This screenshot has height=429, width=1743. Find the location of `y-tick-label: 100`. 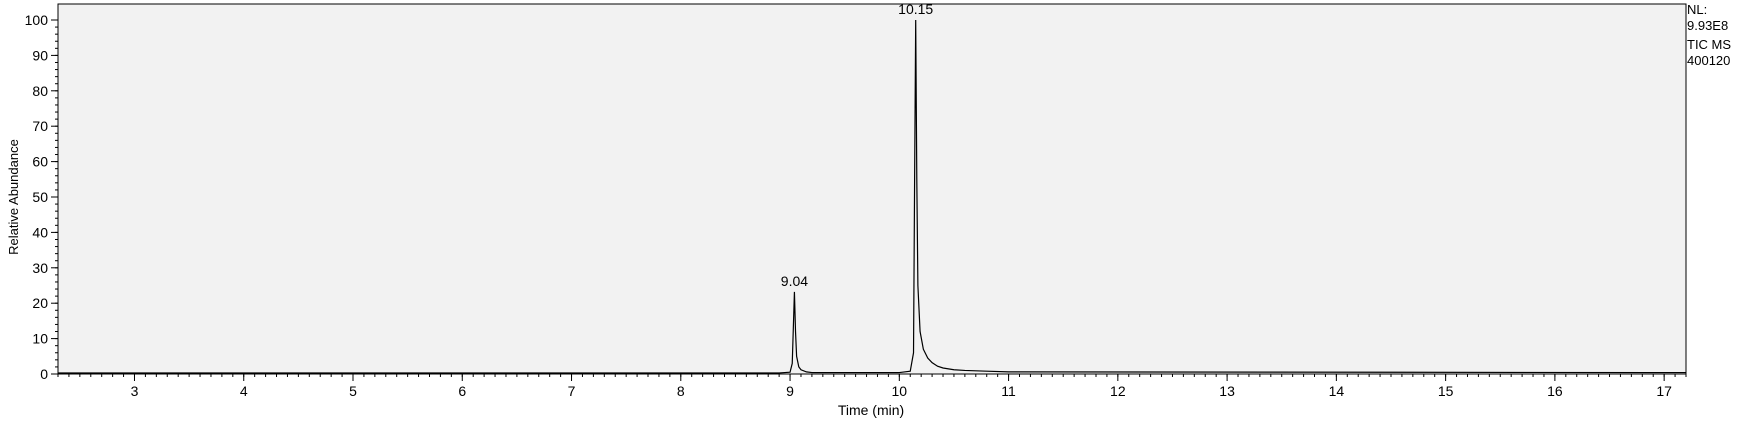

y-tick-label: 100 is located at coordinates (37, 20).